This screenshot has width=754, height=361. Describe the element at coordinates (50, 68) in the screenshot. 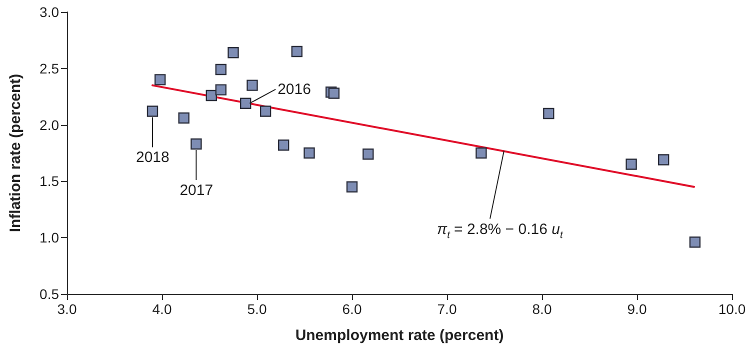

I see `y-tick-label: 2.5` at that location.